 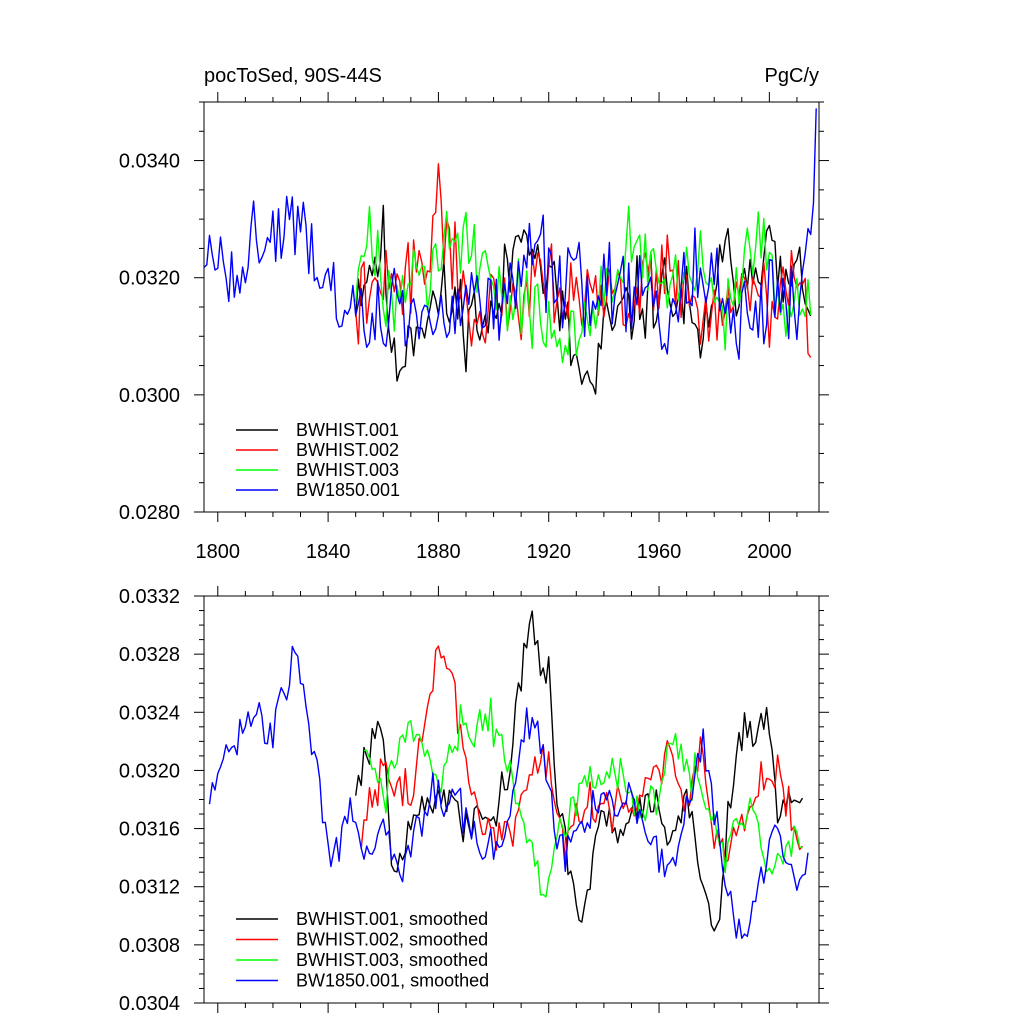 What do you see at coordinates (149, 713) in the screenshot?
I see `y-tick-label: 0.0324` at bounding box center [149, 713].